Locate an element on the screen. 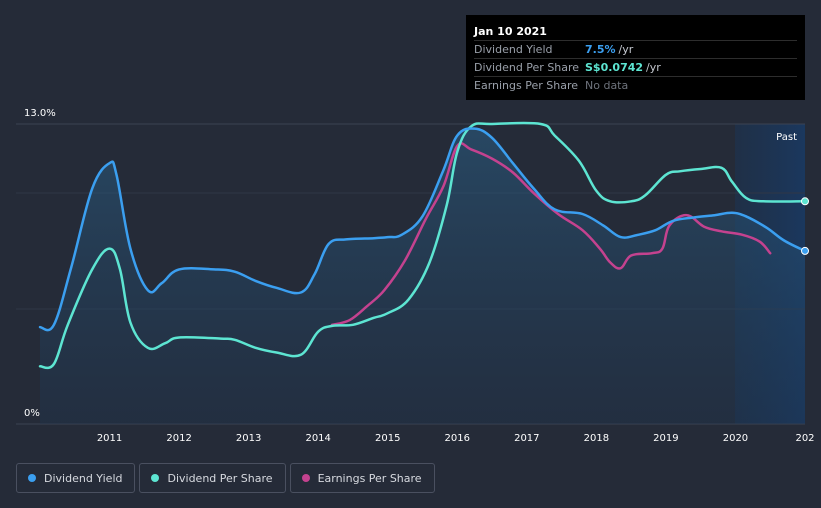 Image resolution: width=821 pixels, height=508 pixels. tooltip-value: S$0.0742 is located at coordinates (614, 67).